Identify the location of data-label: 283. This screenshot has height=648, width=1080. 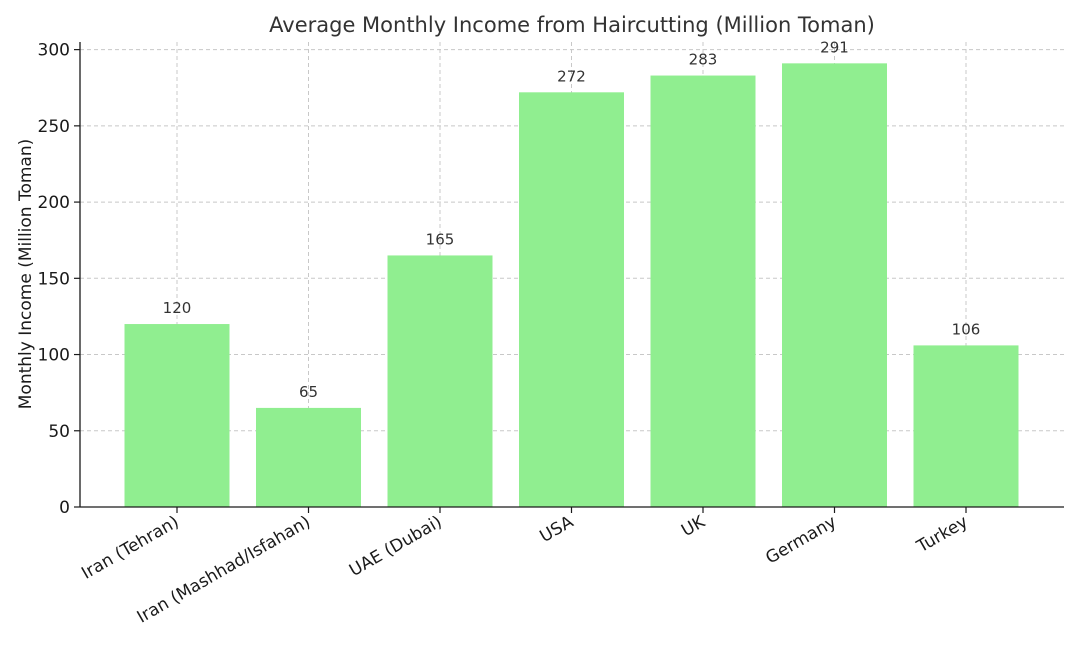
(703, 60).